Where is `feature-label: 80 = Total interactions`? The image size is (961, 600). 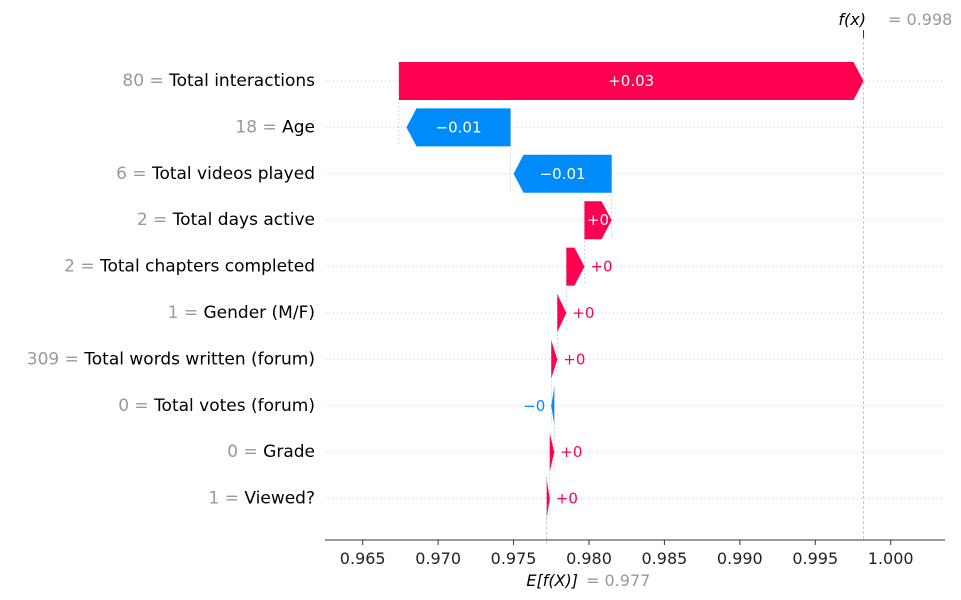 feature-label: 80 = Total interactions is located at coordinates (218, 81).